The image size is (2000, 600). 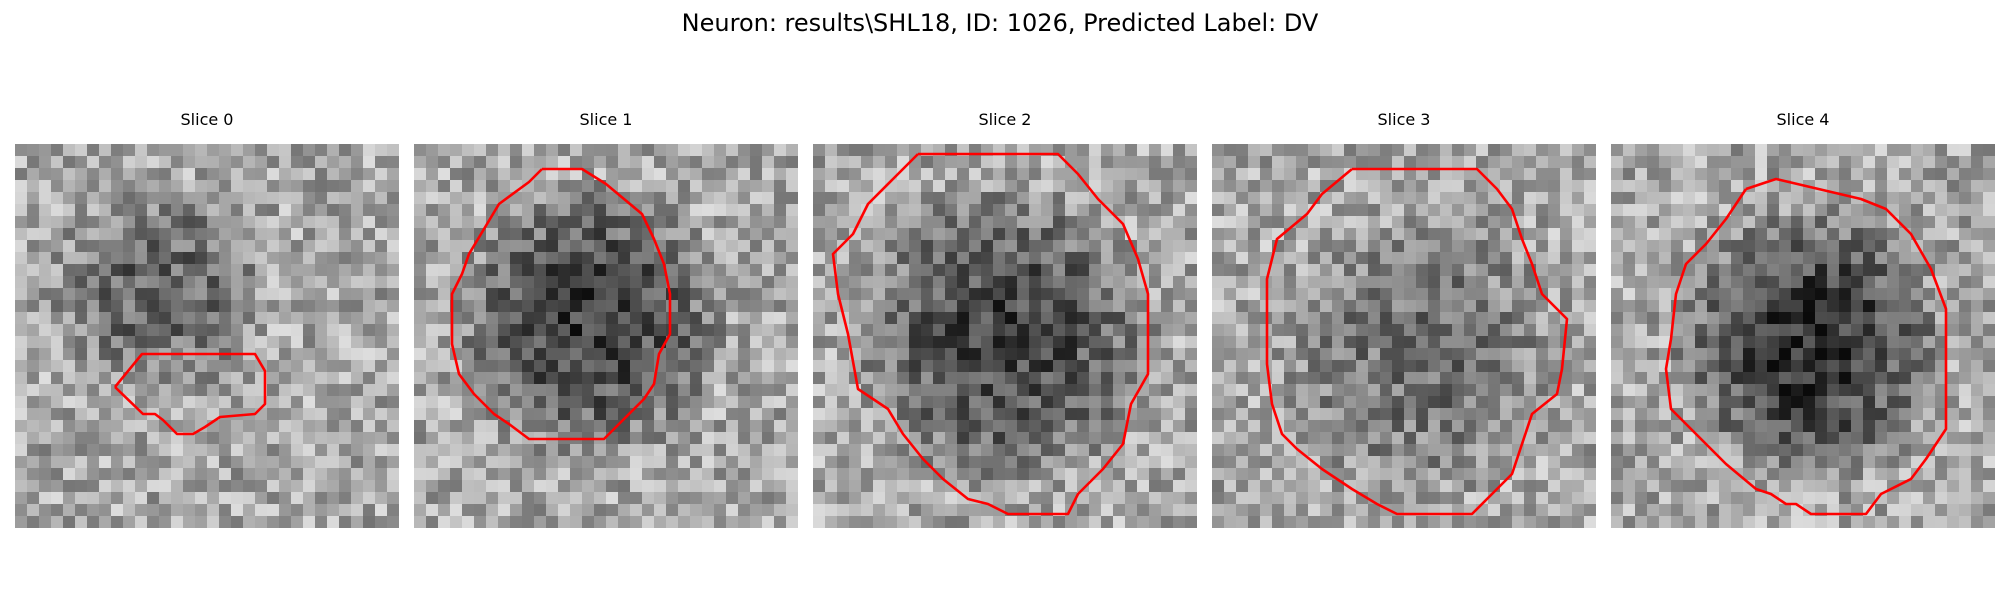 I want to click on slice-panel-3: Slice 3, so click(x=1404, y=319).